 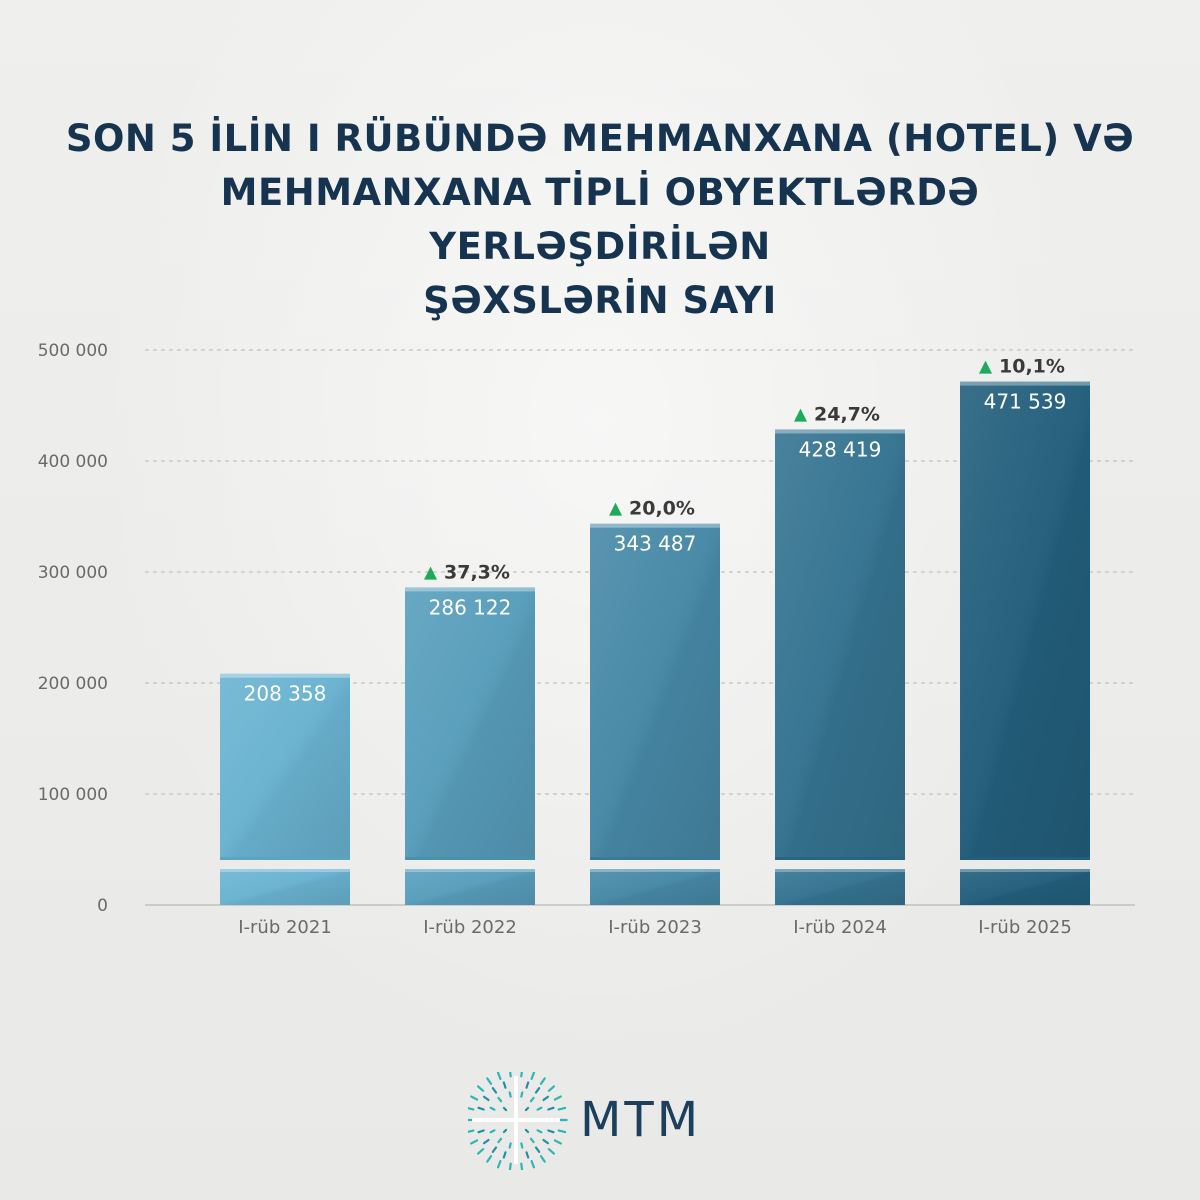 What do you see at coordinates (73, 462) in the screenshot?
I see `y-tick-label: 400 000` at bounding box center [73, 462].